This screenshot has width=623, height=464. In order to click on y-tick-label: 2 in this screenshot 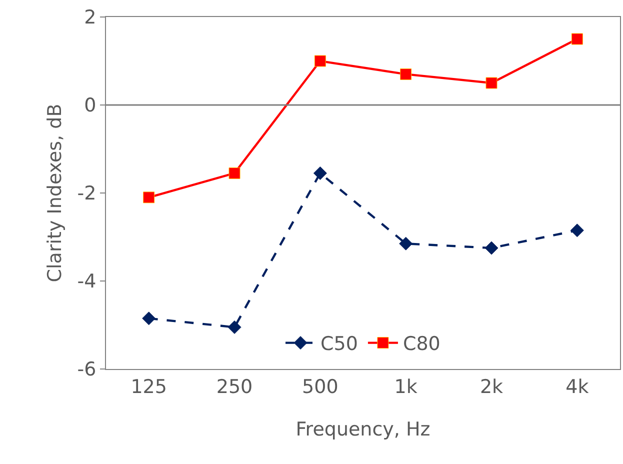, I will do `click(90, 17)`.